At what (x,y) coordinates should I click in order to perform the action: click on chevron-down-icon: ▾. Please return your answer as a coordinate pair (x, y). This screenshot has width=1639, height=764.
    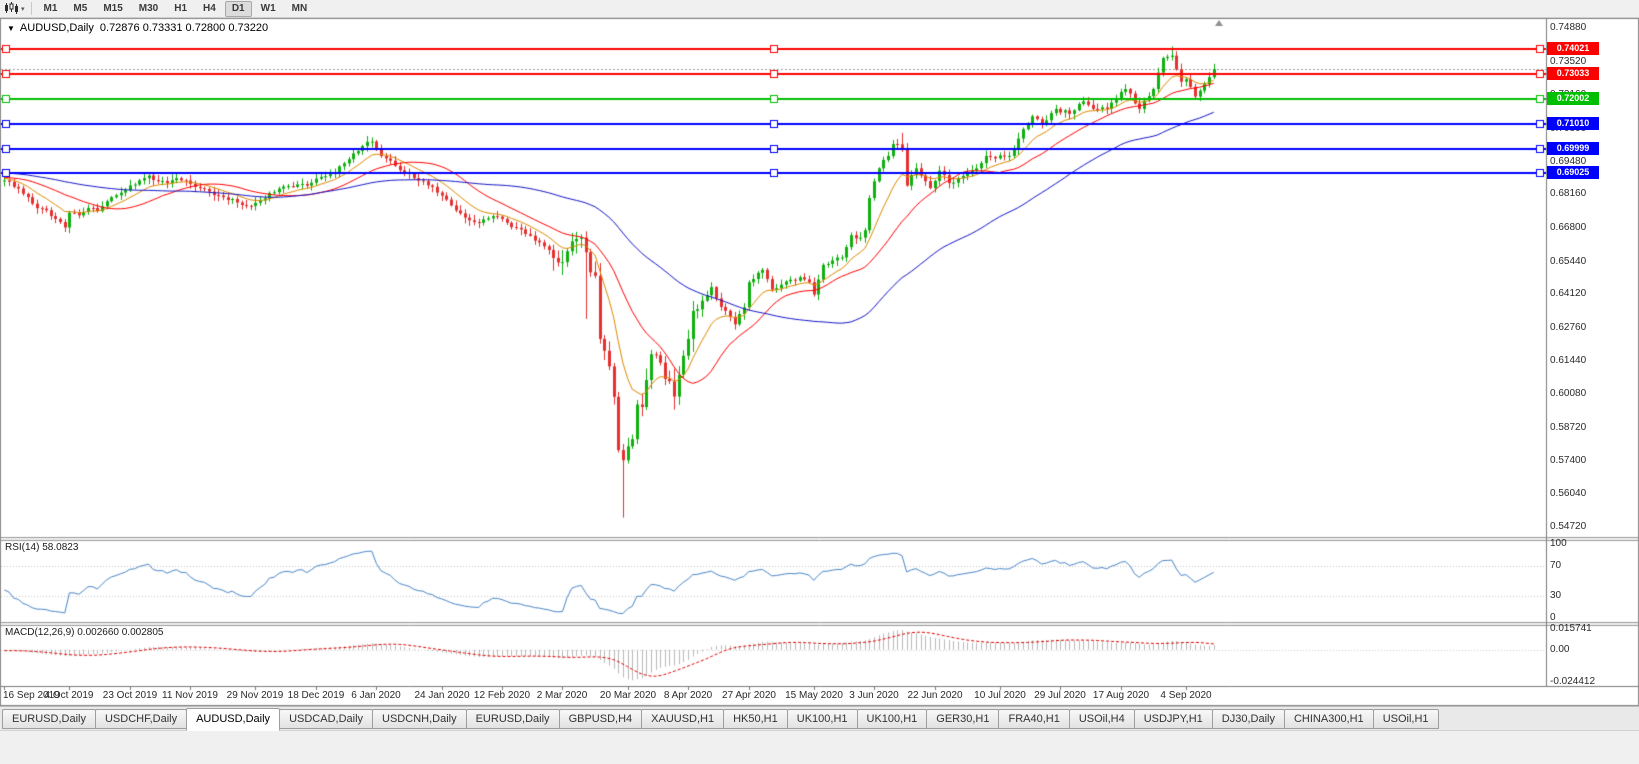
    Looking at the image, I should click on (23, 9).